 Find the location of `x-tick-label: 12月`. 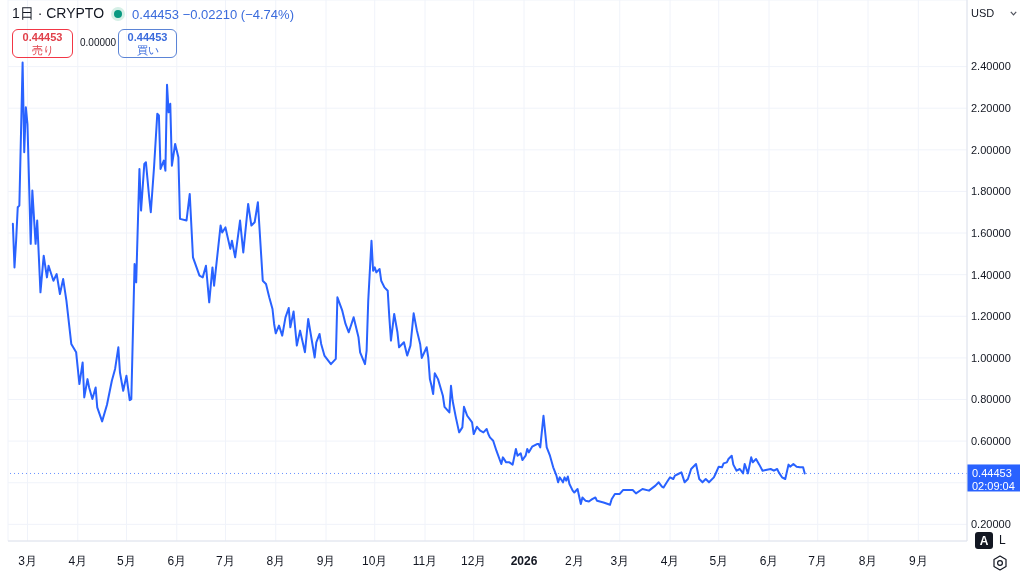

x-tick-label: 12月 is located at coordinates (474, 561).